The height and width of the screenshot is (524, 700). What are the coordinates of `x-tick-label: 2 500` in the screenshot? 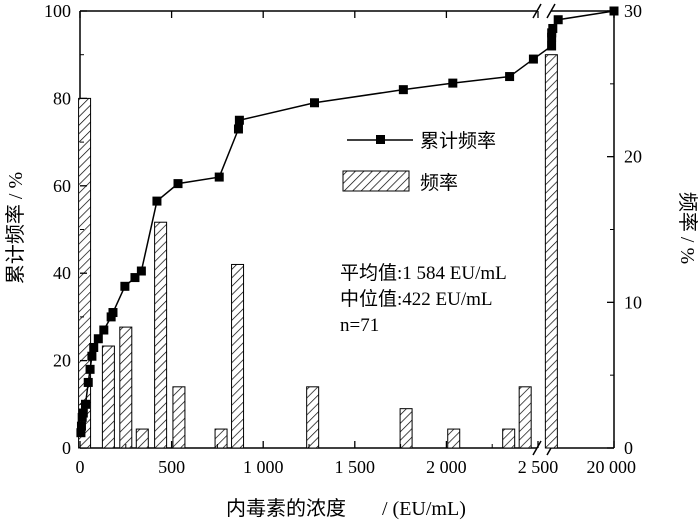 It's located at (538, 467).